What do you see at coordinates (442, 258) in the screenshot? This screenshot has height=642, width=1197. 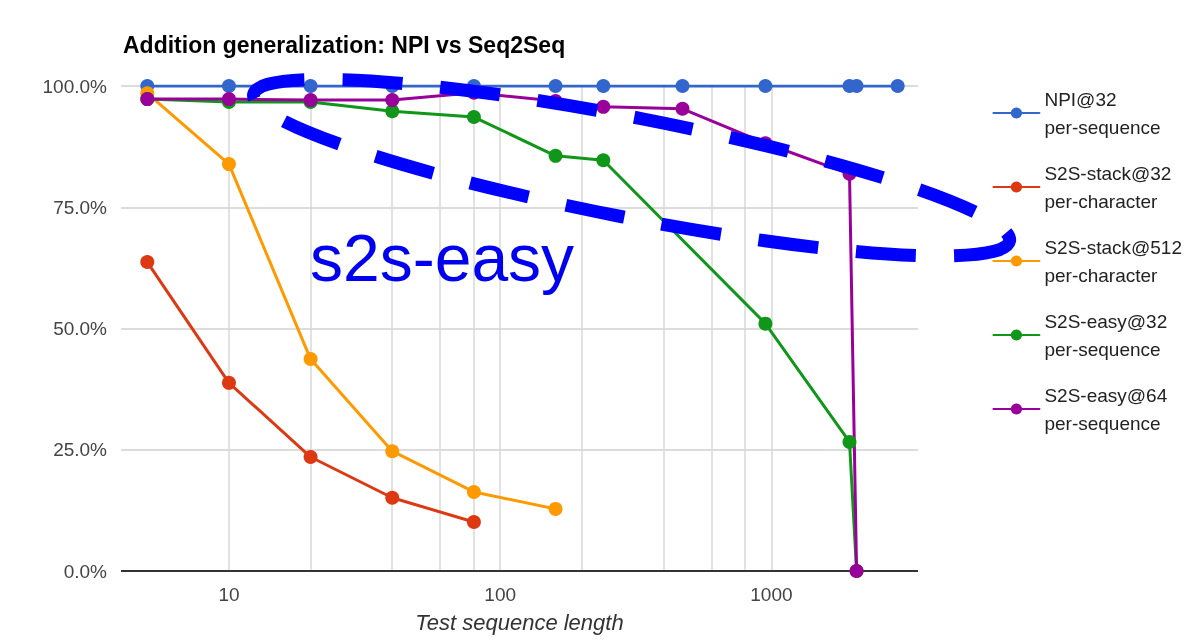 I see `annotation: s2s-easy` at bounding box center [442, 258].